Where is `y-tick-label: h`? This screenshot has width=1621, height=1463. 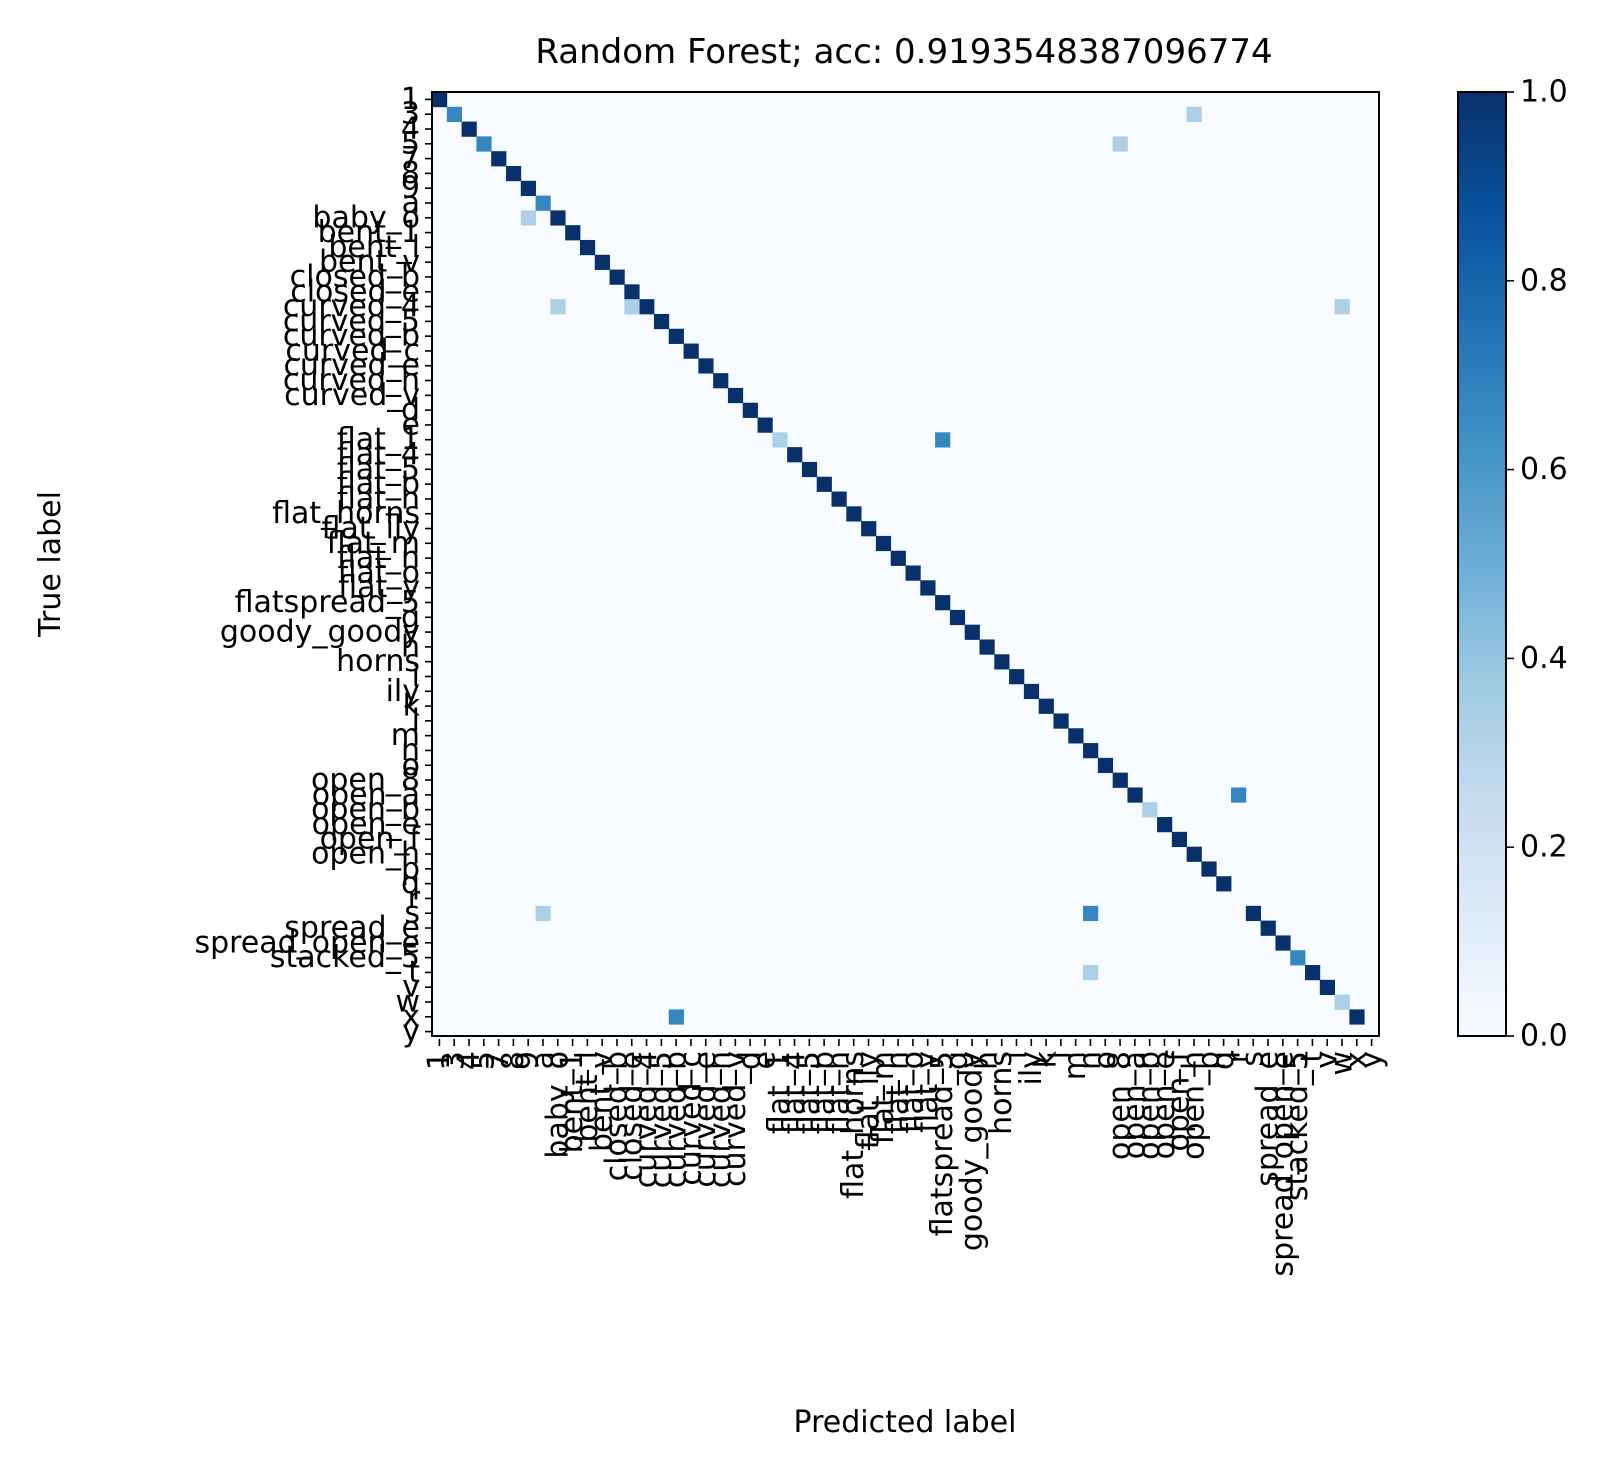 y-tick-label: h is located at coordinates (410, 646).